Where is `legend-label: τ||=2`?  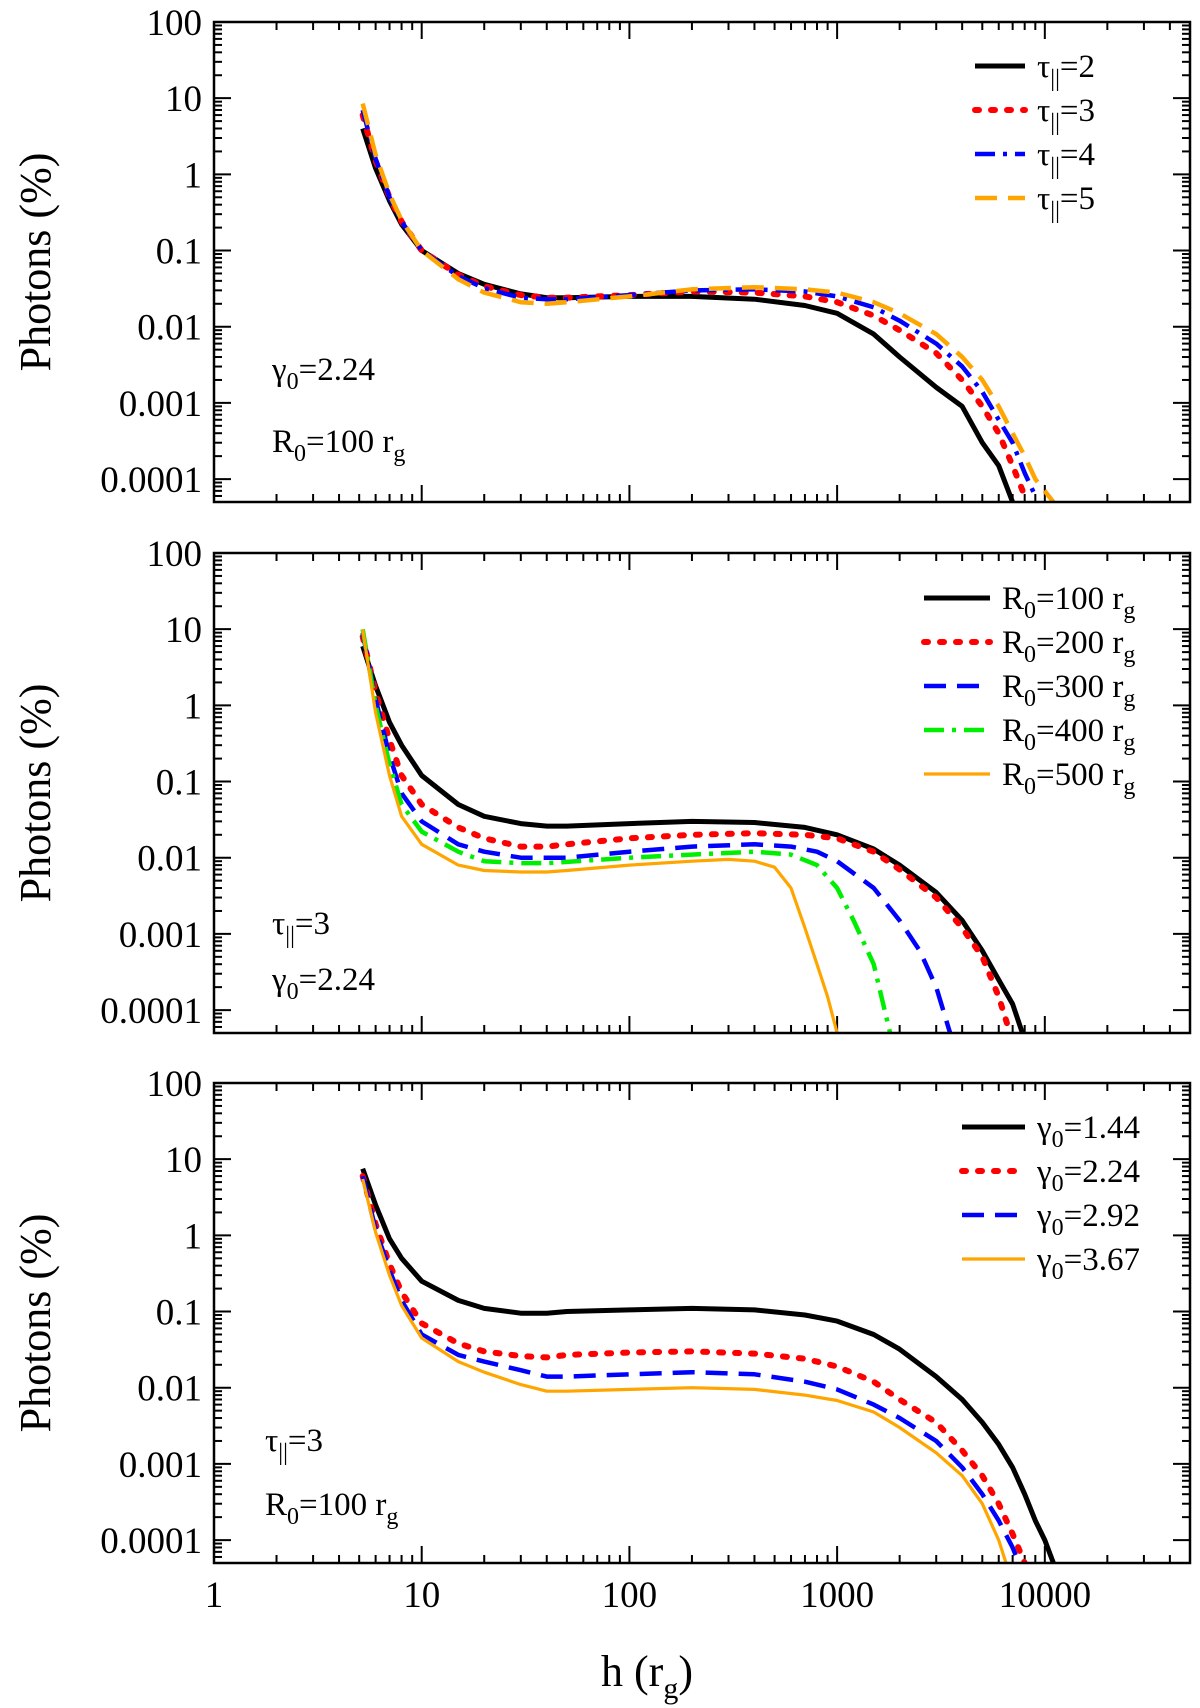
legend-label: τ||=2 is located at coordinates (1066, 70).